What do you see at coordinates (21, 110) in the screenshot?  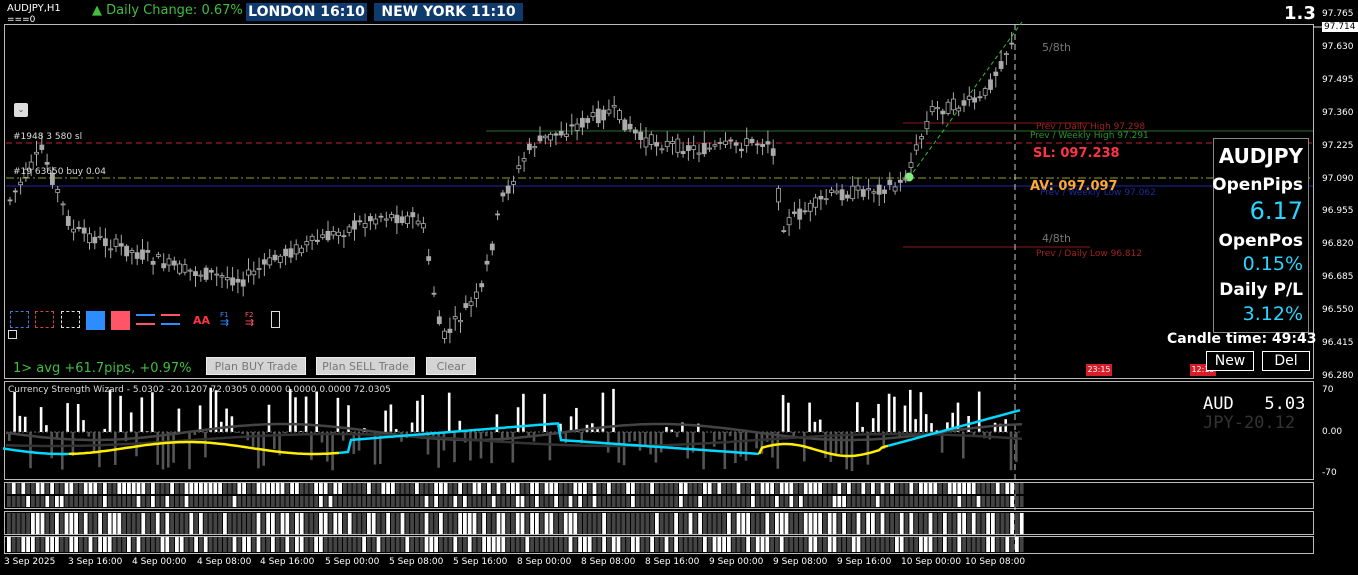 I see `chevron-down-icon: ⌄` at bounding box center [21, 110].